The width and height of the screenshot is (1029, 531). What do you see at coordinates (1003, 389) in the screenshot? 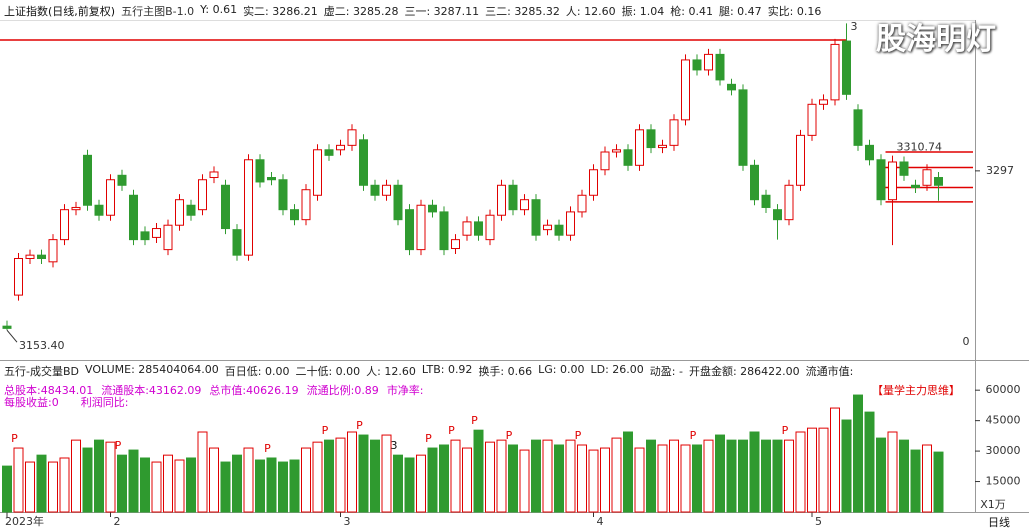
I see `y-tick-label: 60000` at bounding box center [1003, 389].